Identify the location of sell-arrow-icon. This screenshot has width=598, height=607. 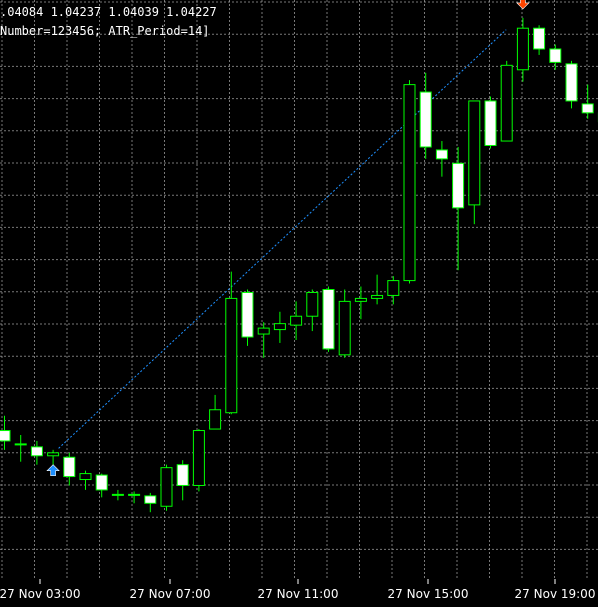
(523, 5).